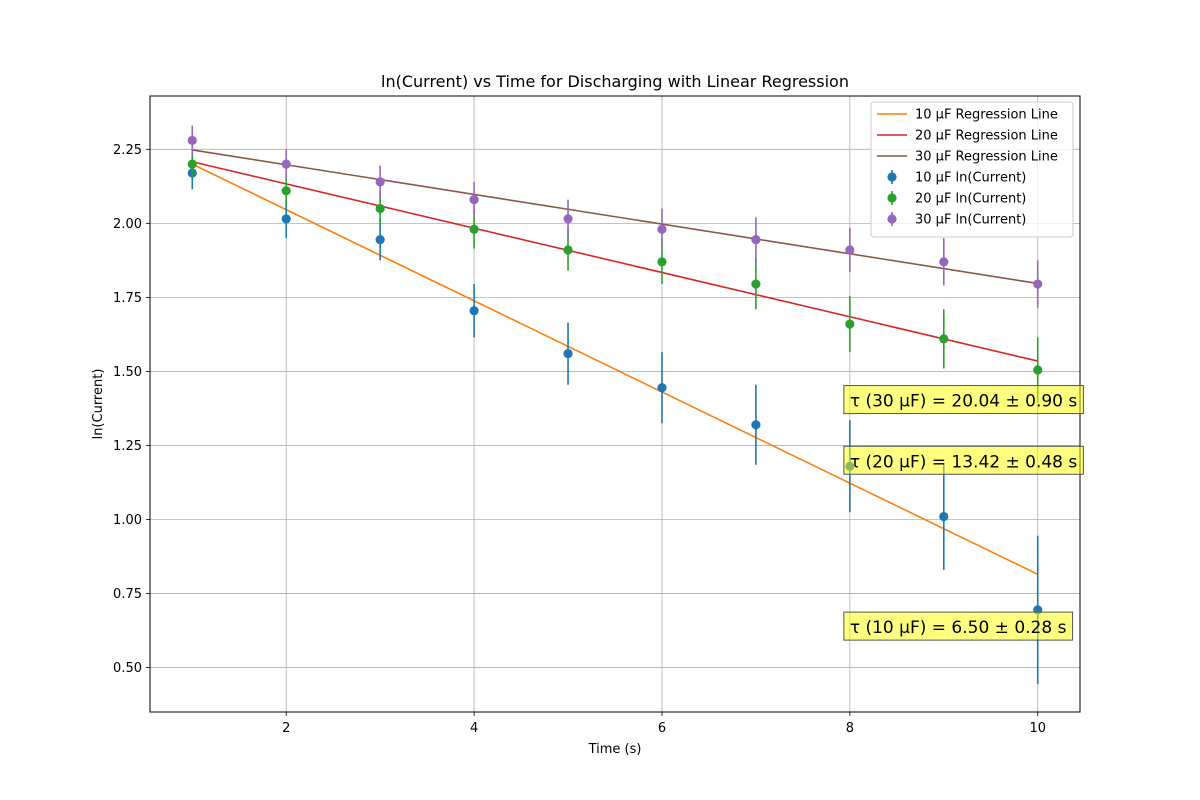 The image size is (1200, 800). Describe the element at coordinates (615, 749) in the screenshot. I see `x-axis-label: Time (s)` at that location.